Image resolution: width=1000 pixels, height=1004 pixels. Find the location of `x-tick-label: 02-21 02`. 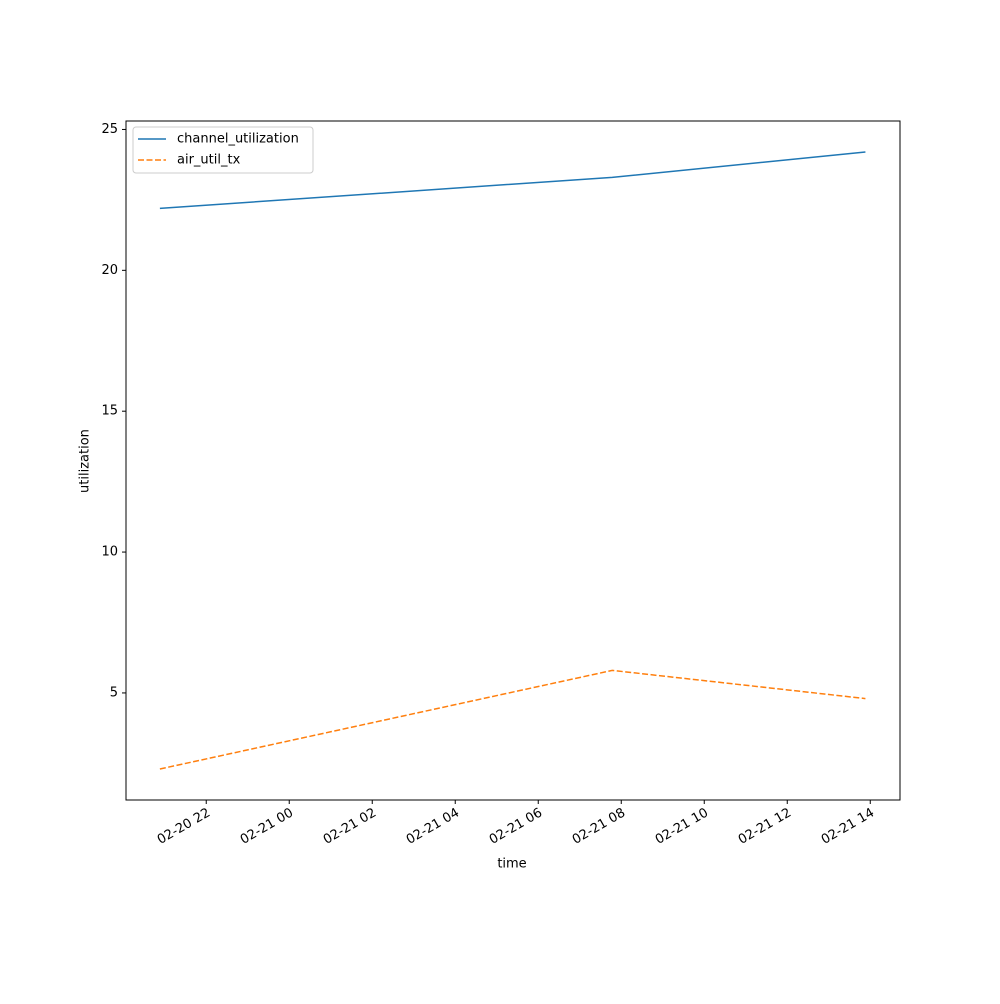

x-tick-label: 02-21 02 is located at coordinates (350, 827).